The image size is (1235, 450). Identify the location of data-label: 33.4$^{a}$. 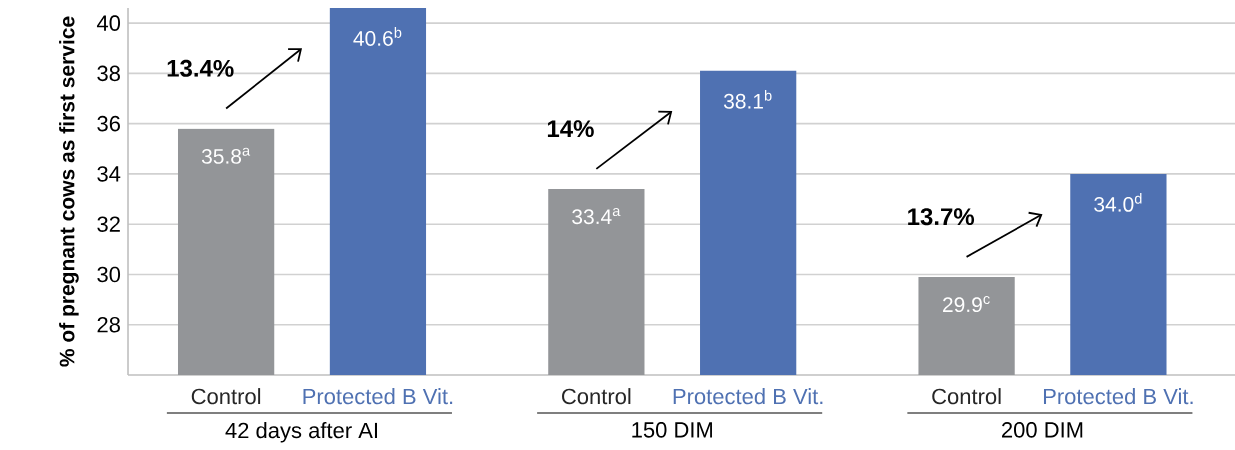
(596, 216).